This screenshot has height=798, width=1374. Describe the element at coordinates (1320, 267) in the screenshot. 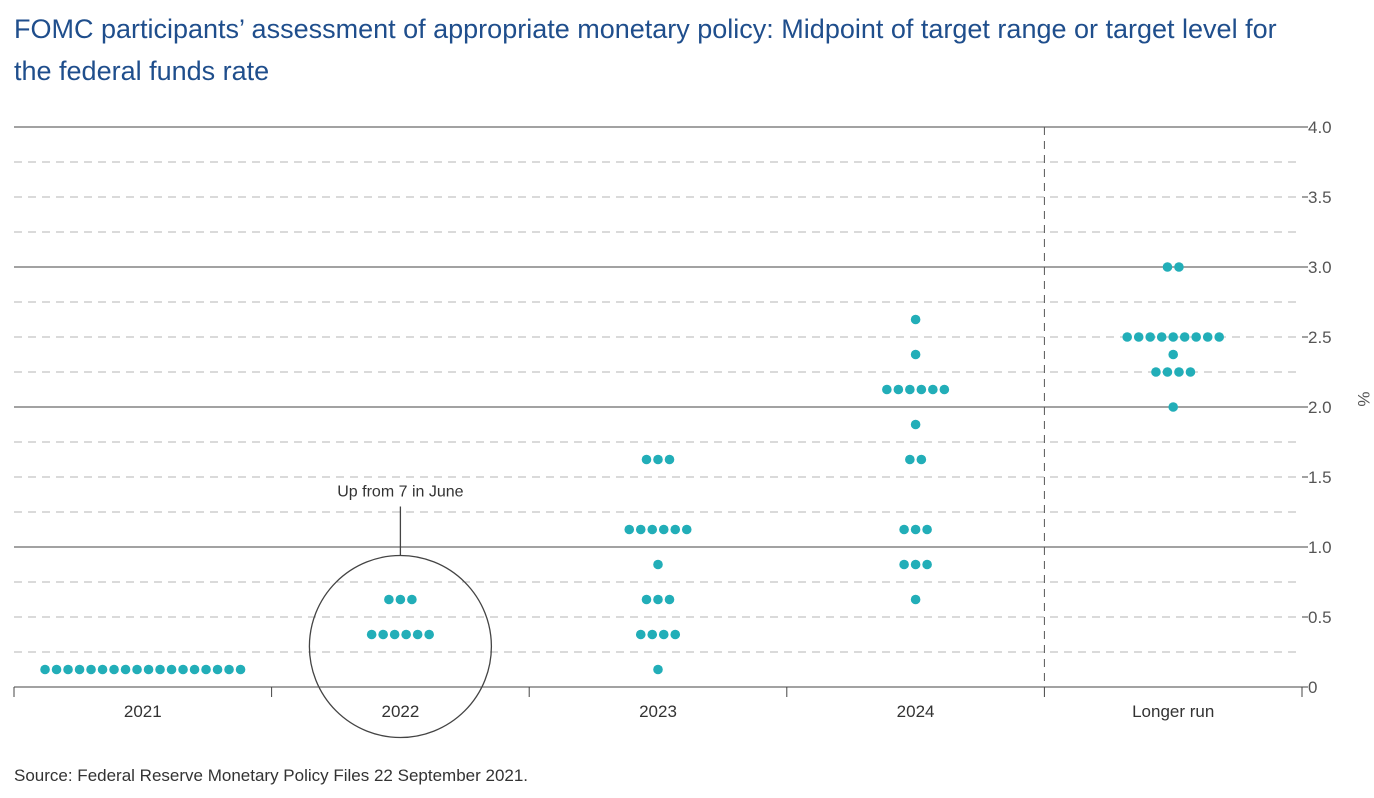

I see `y-tick-label: 3.0` at that location.